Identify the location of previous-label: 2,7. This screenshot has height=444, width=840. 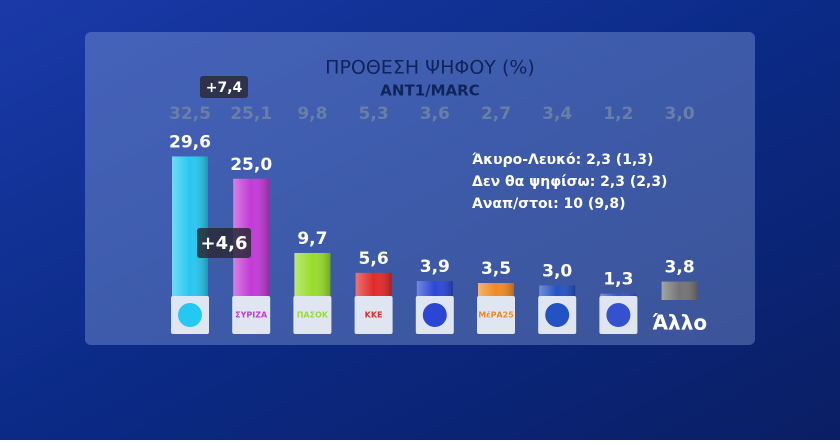
(496, 114).